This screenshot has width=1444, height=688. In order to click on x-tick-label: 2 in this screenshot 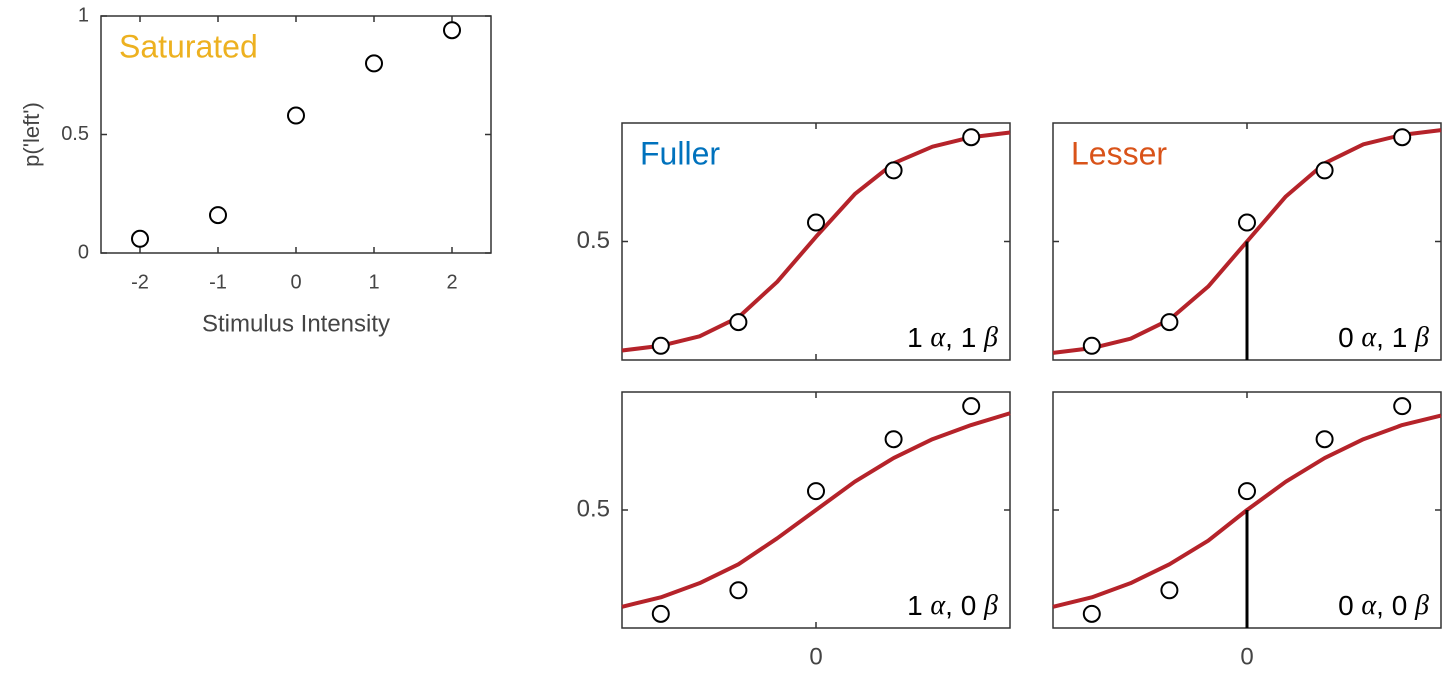, I will do `click(451, 282)`.